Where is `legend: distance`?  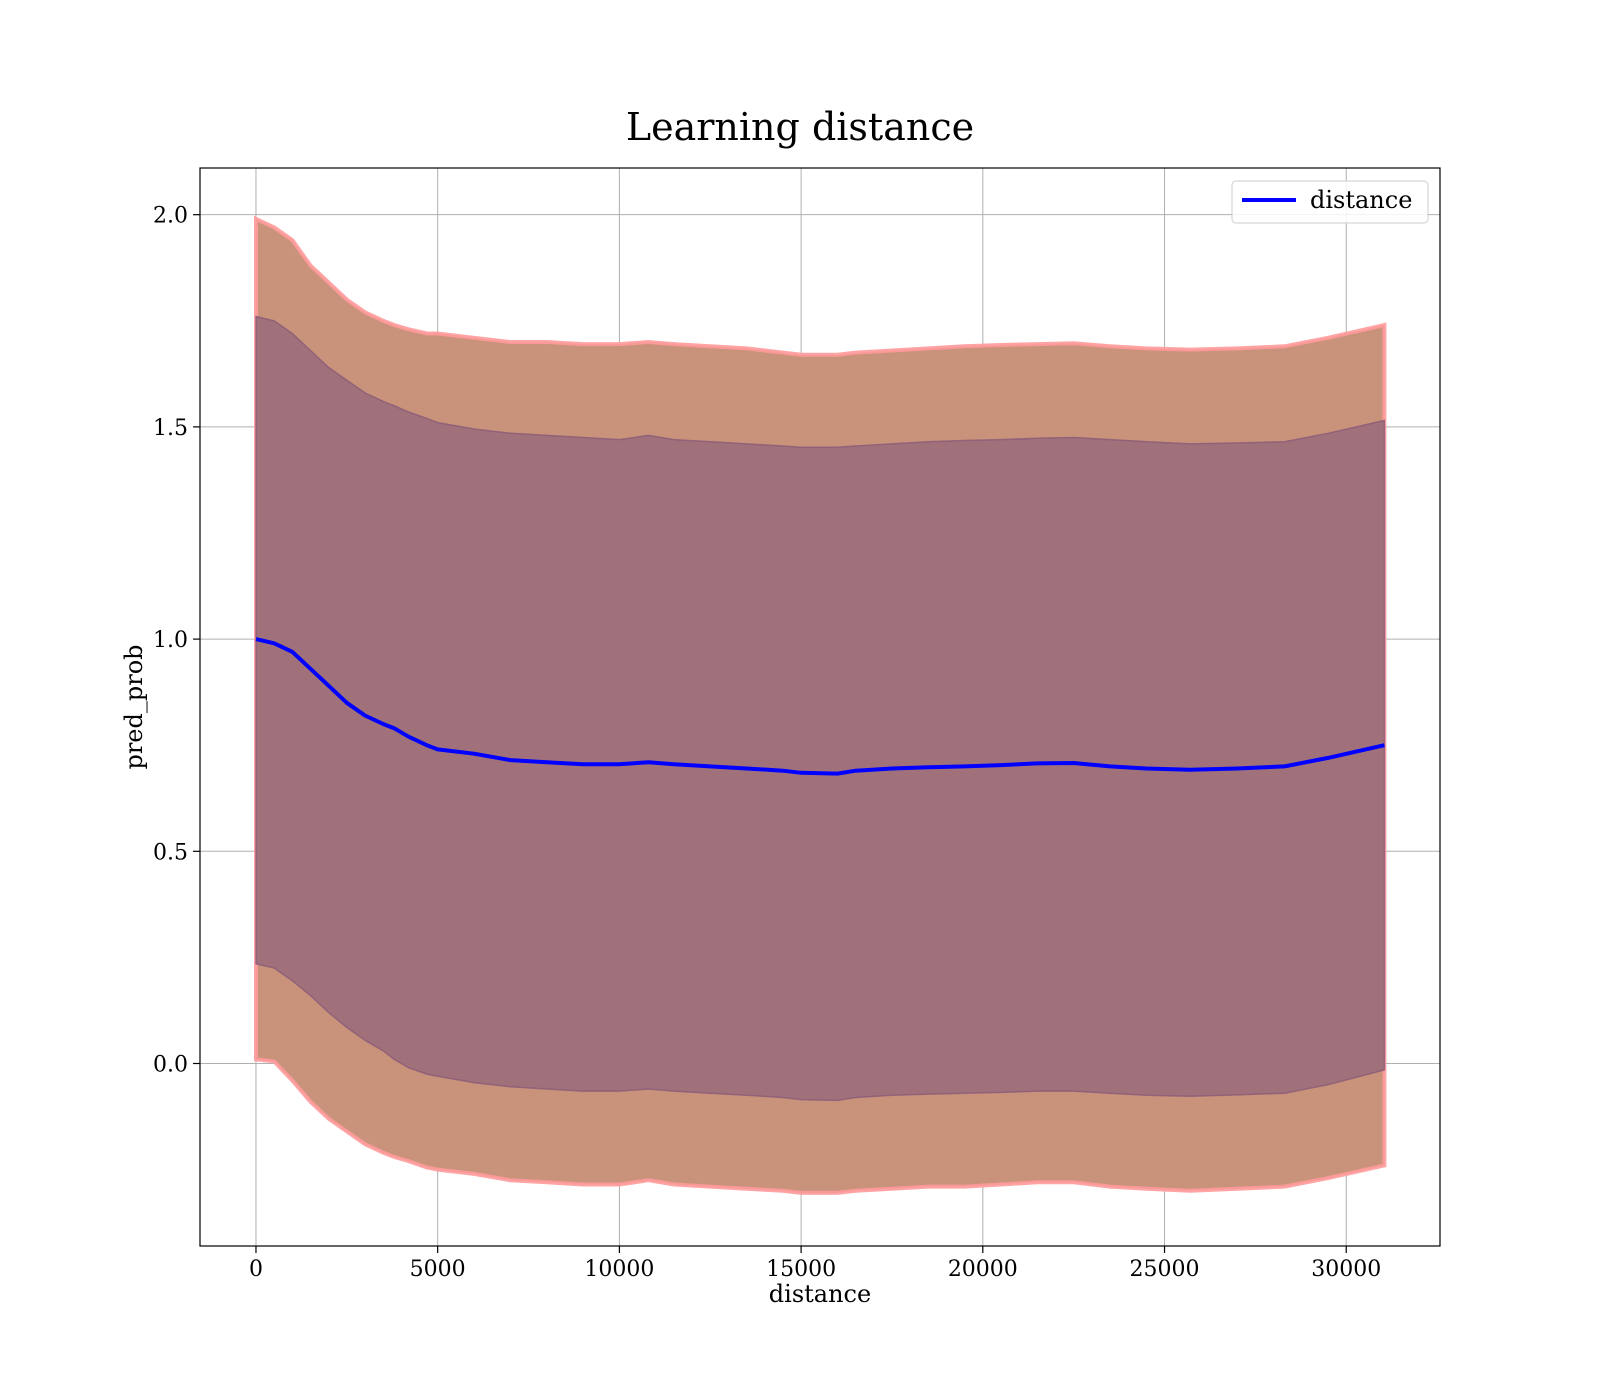 legend: distance is located at coordinates (1330, 202).